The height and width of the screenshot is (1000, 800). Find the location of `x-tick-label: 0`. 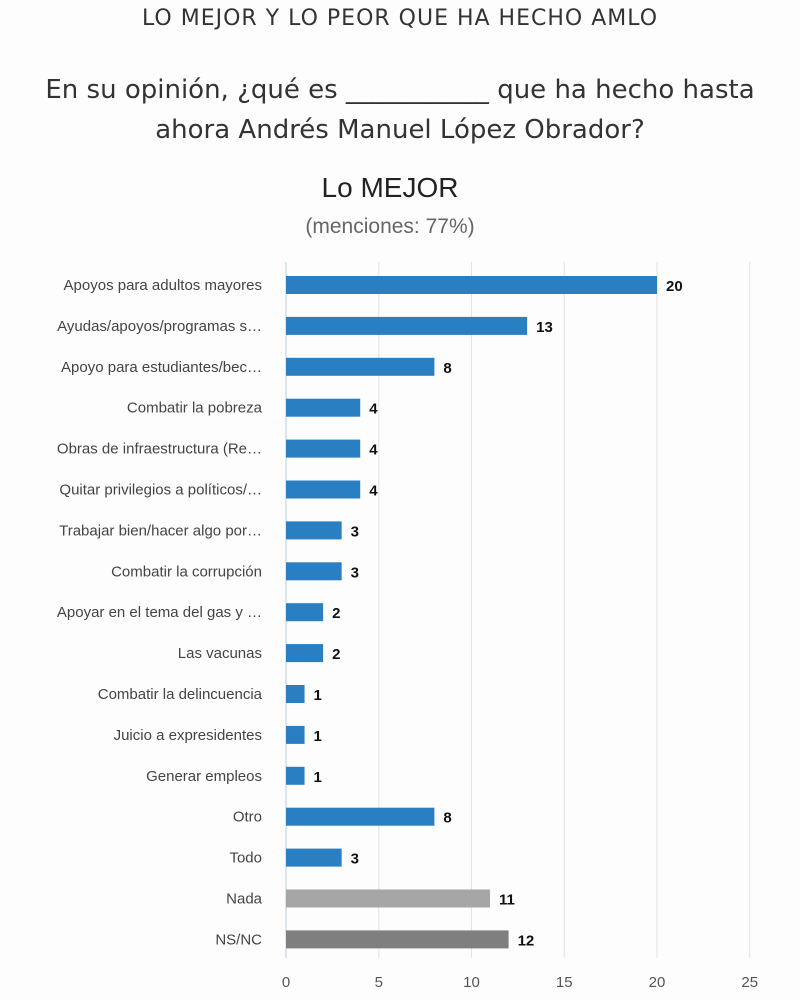

x-tick-label: 0 is located at coordinates (286, 982).